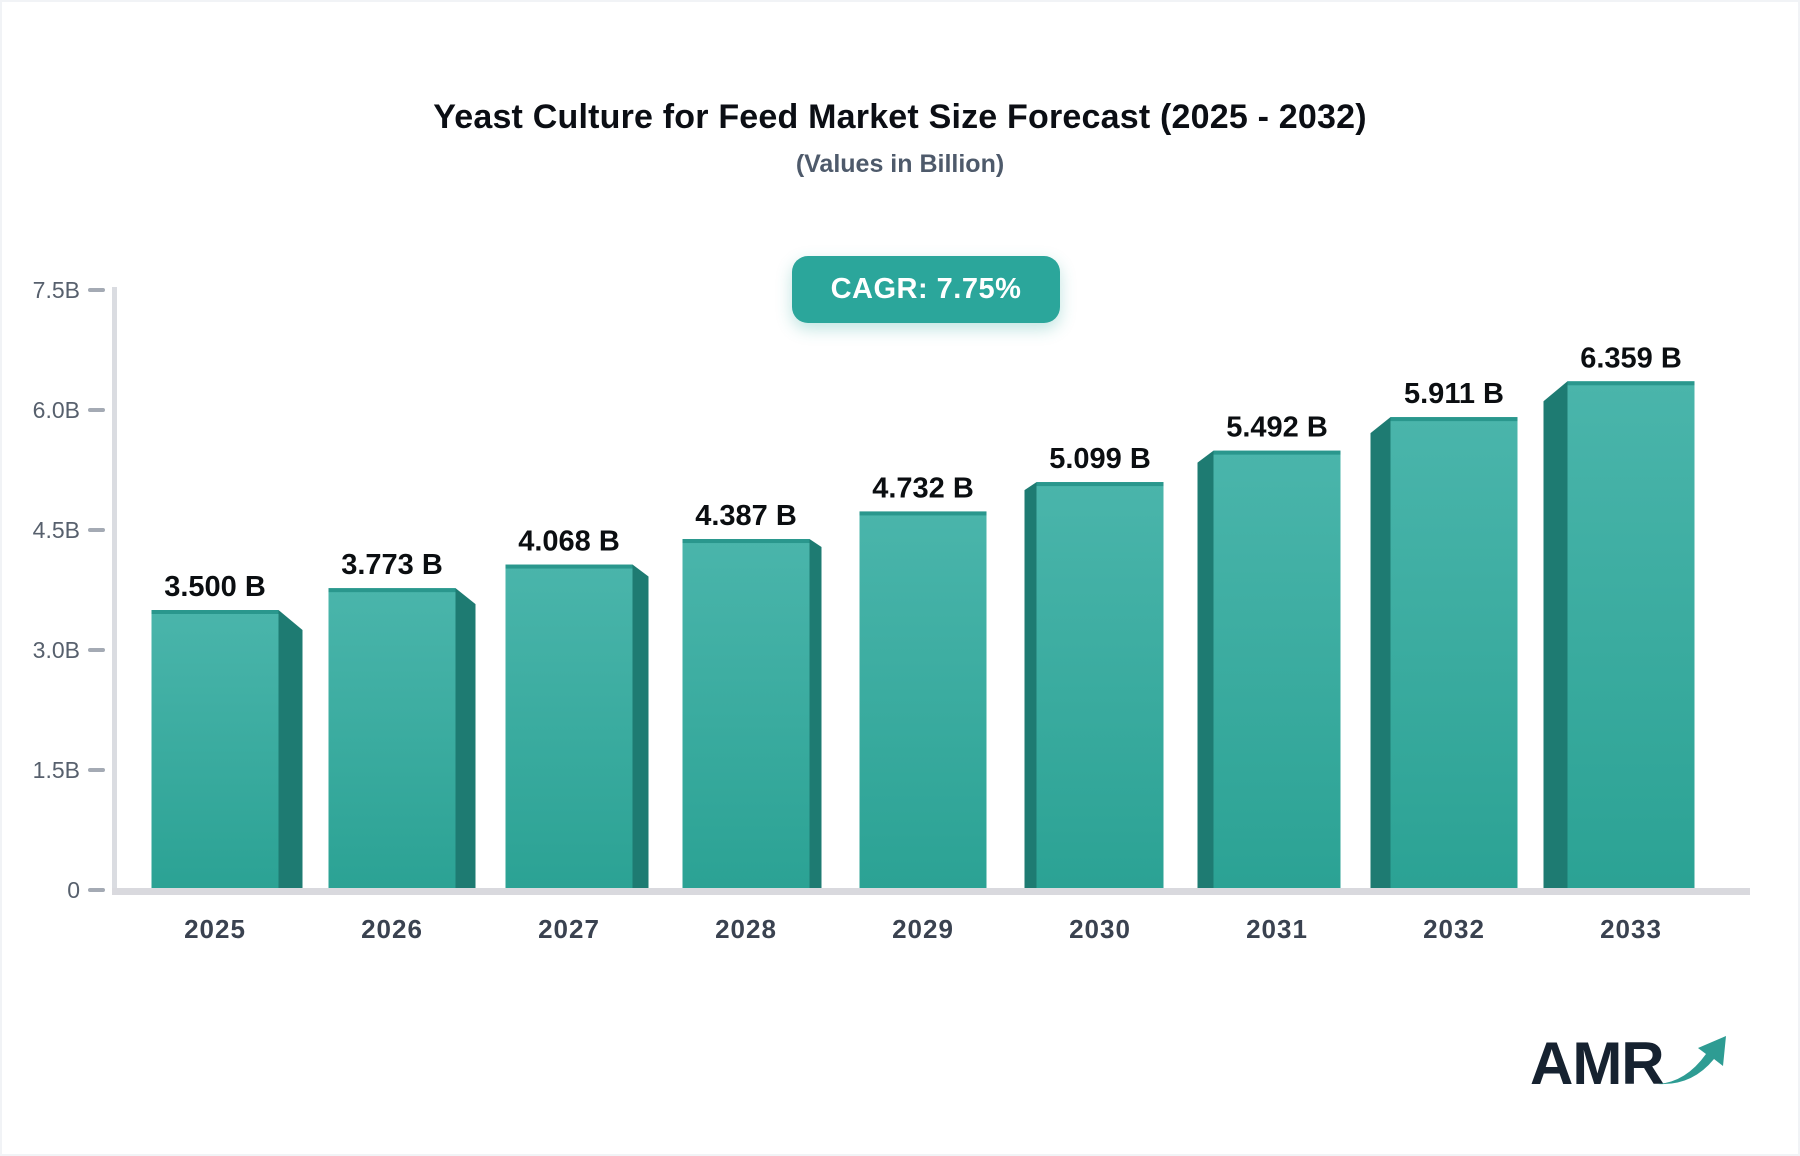 Image resolution: width=1800 pixels, height=1156 pixels. What do you see at coordinates (746, 929) in the screenshot?
I see `x-axis-label: 2028` at bounding box center [746, 929].